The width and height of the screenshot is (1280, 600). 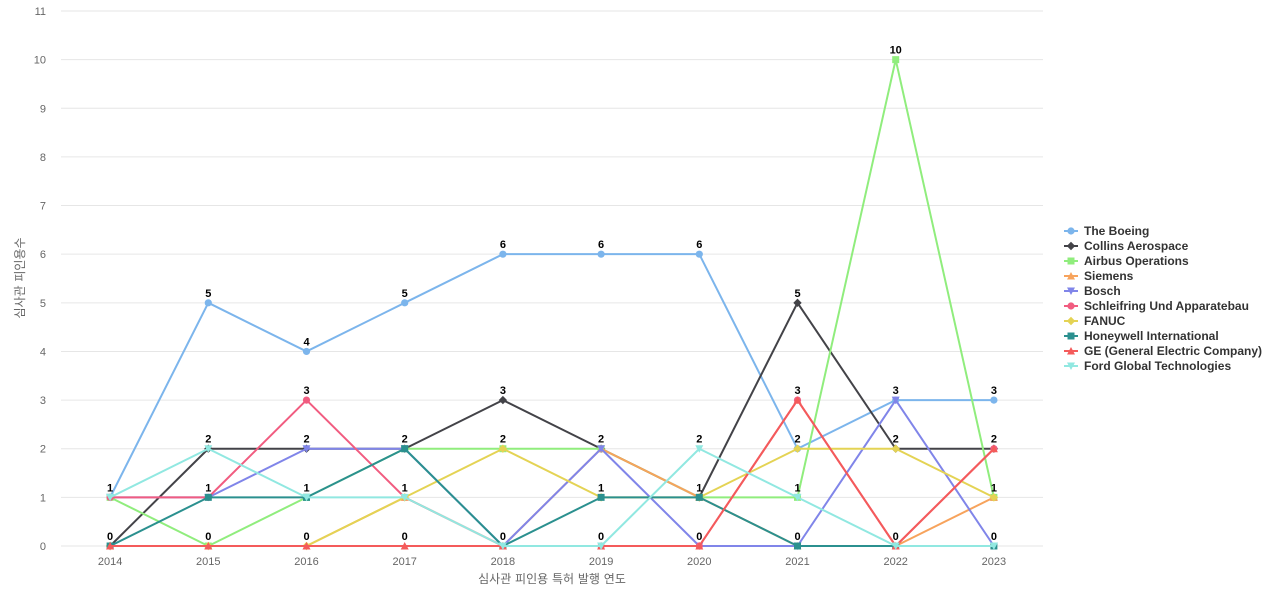 I want to click on y-tick-label: 9, so click(x=43, y=109).